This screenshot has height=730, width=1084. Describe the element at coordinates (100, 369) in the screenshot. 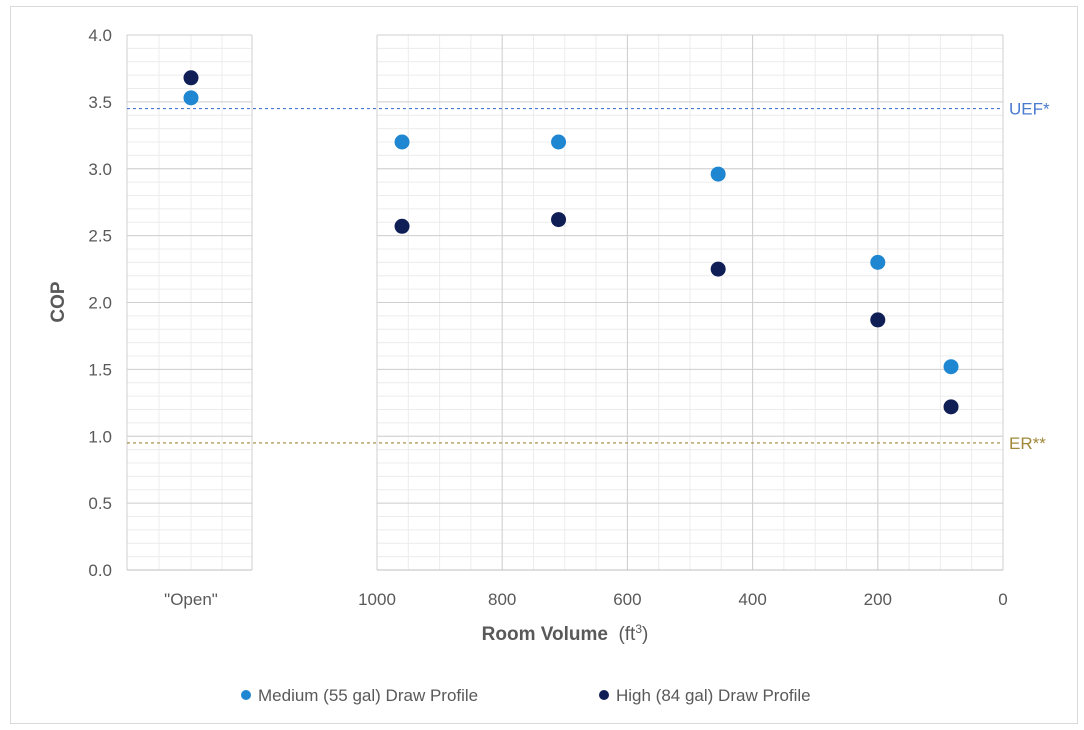

I see `y-tick-label: 1.5` at that location.